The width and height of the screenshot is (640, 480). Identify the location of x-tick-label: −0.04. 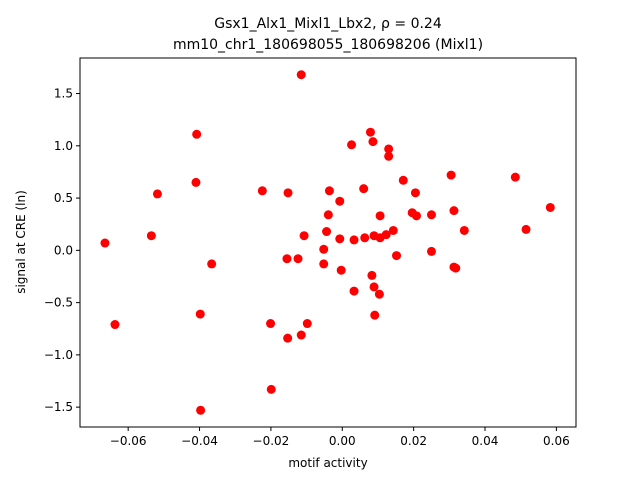
(199, 441).